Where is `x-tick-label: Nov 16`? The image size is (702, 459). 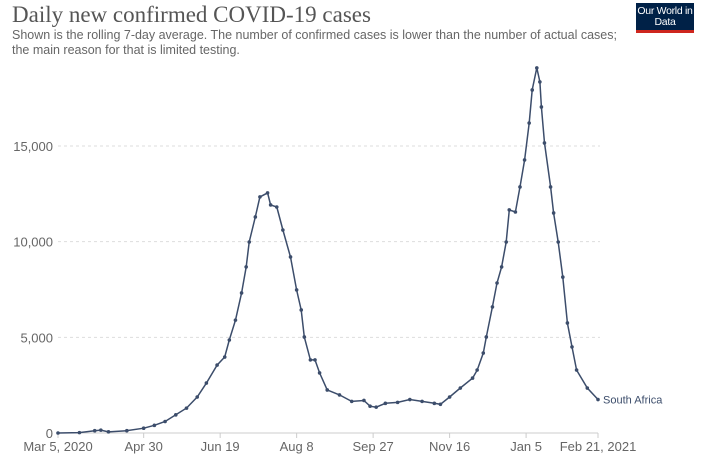
x-tick-label: Nov 16 is located at coordinates (449, 446).